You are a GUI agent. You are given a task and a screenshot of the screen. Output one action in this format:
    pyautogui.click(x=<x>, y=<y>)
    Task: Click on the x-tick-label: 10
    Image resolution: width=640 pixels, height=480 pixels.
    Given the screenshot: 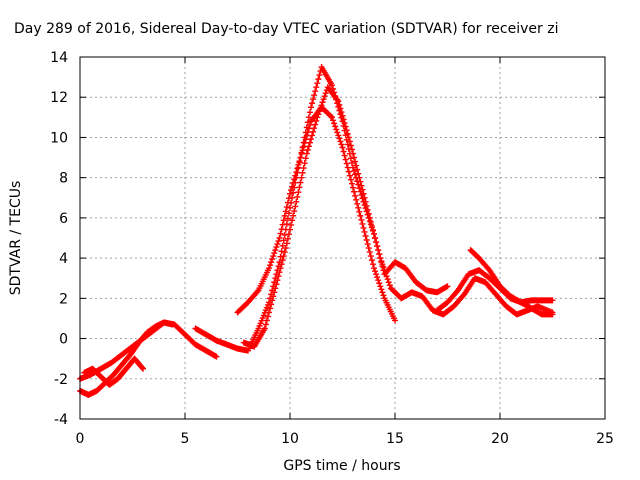 What is the action you would take?
    pyautogui.click(x=290, y=439)
    